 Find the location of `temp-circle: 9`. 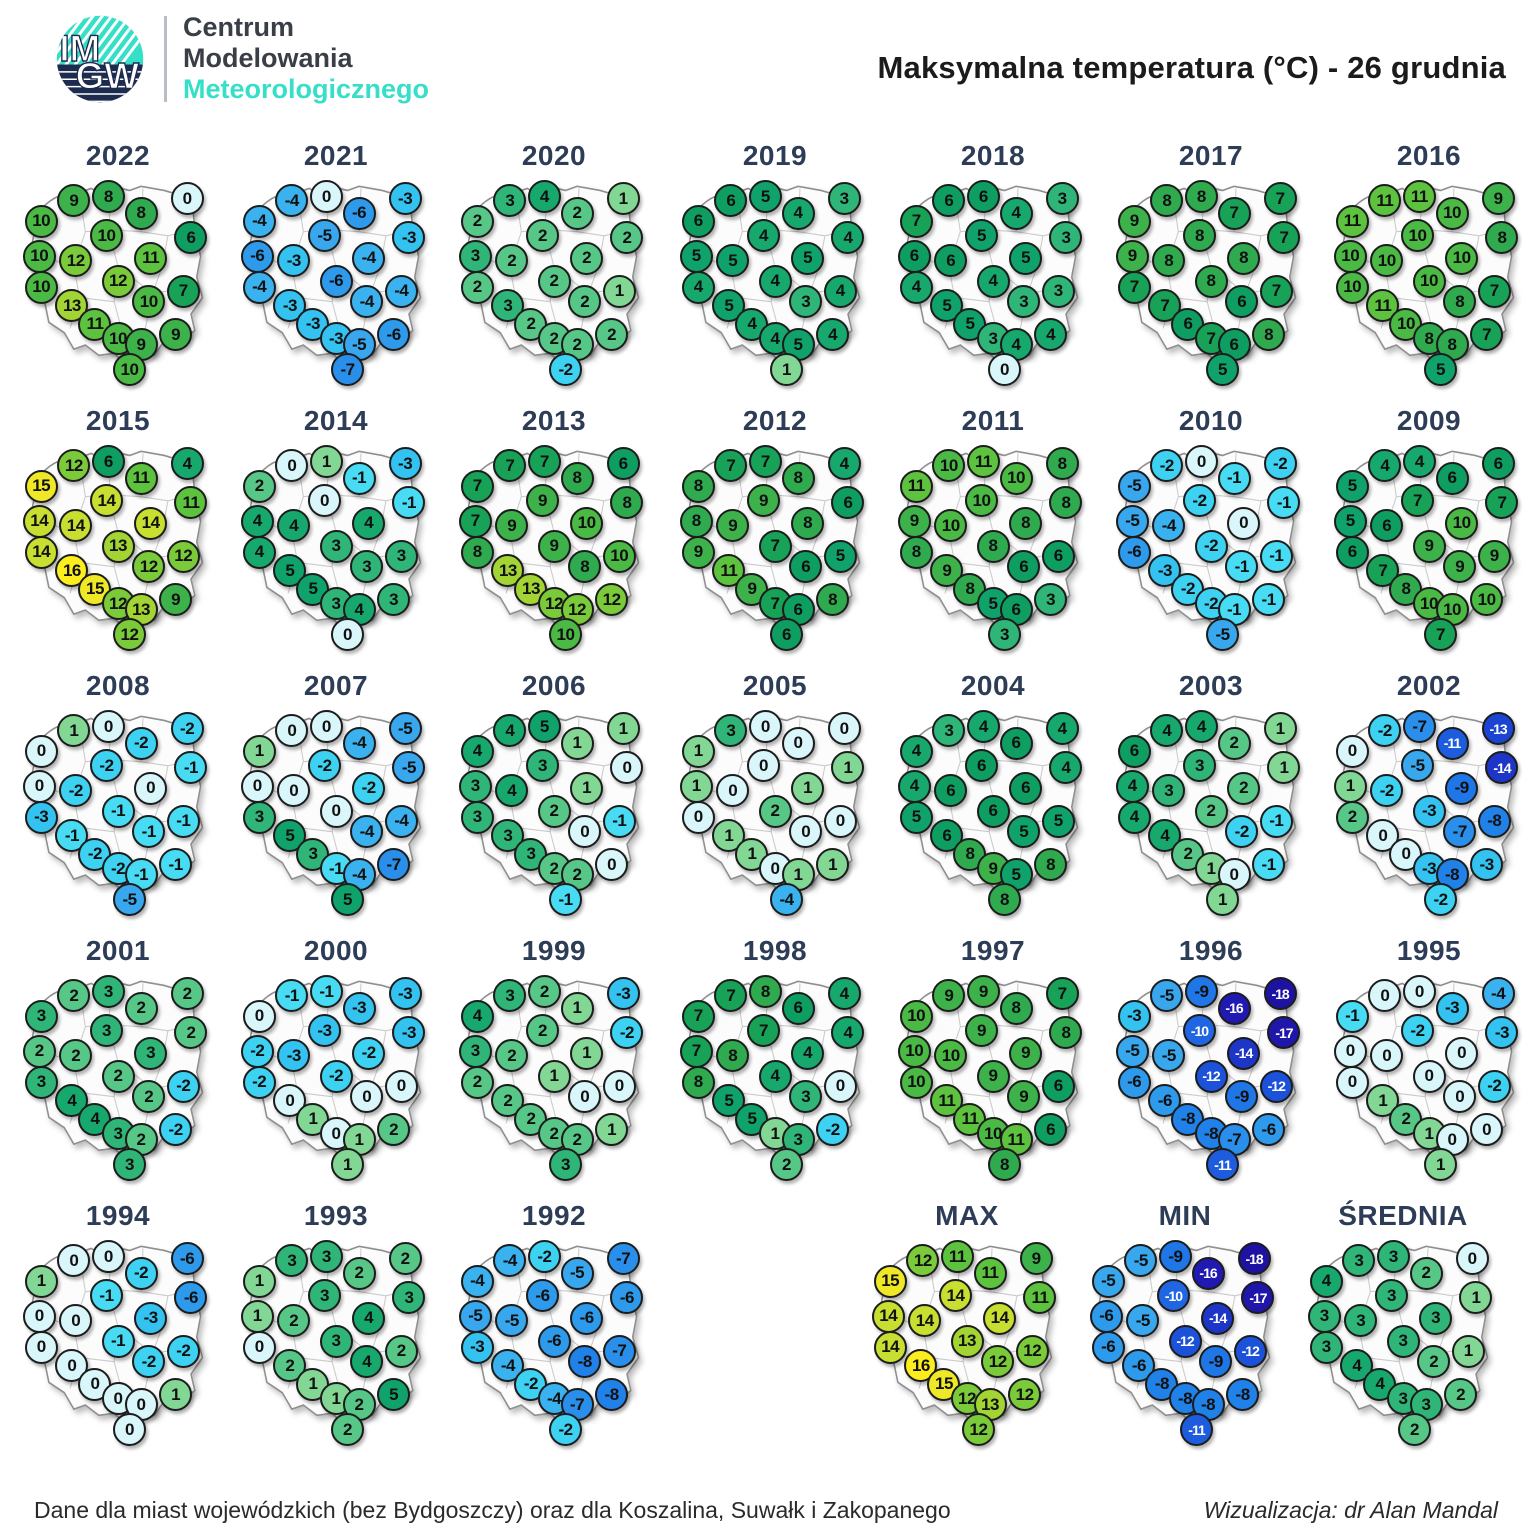

temp-circle: 9 is located at coordinates (733, 526).